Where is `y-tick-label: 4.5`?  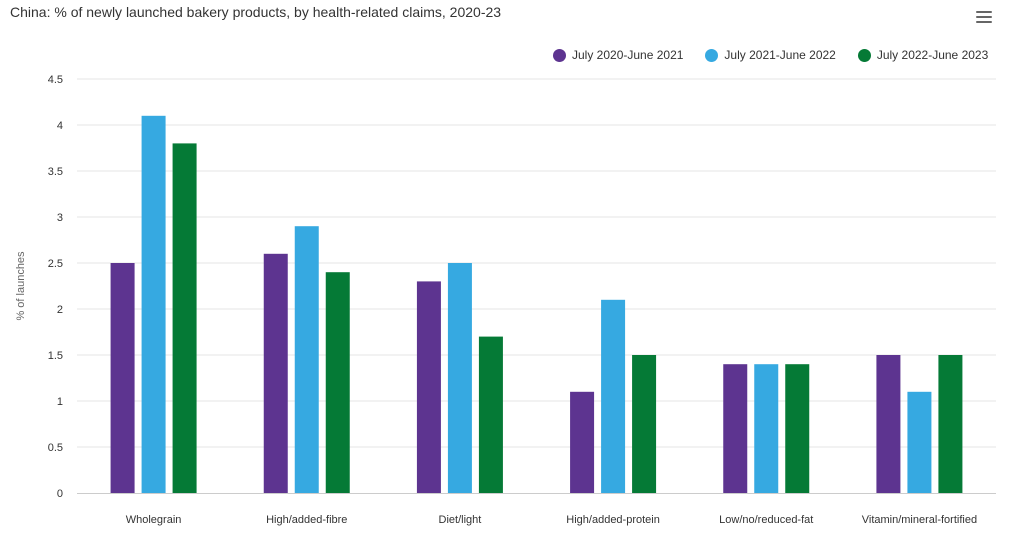 y-tick-label: 4.5 is located at coordinates (55, 80).